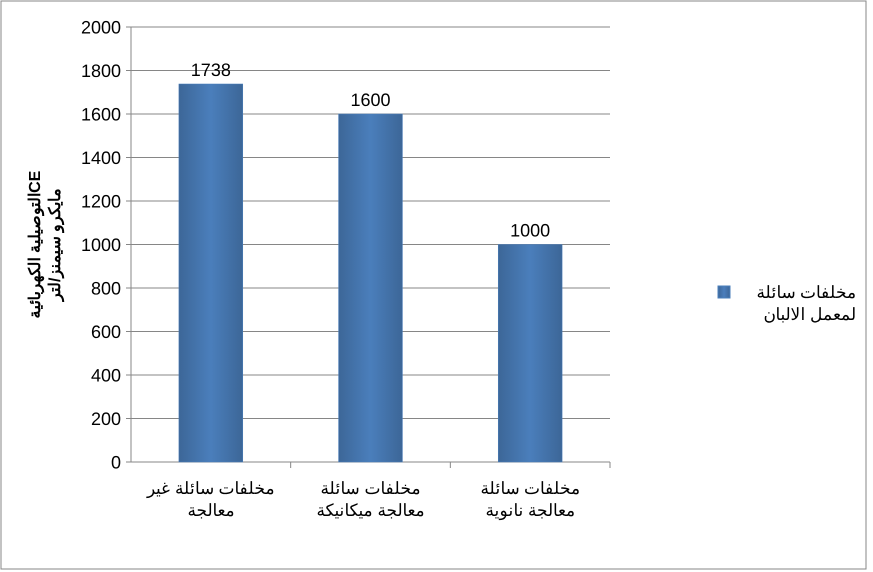 Image resolution: width=873 pixels, height=572 pixels. What do you see at coordinates (210, 499) in the screenshot?
I see `x-tick-label: مخلفات سائلة غير معالجة` at bounding box center [210, 499].